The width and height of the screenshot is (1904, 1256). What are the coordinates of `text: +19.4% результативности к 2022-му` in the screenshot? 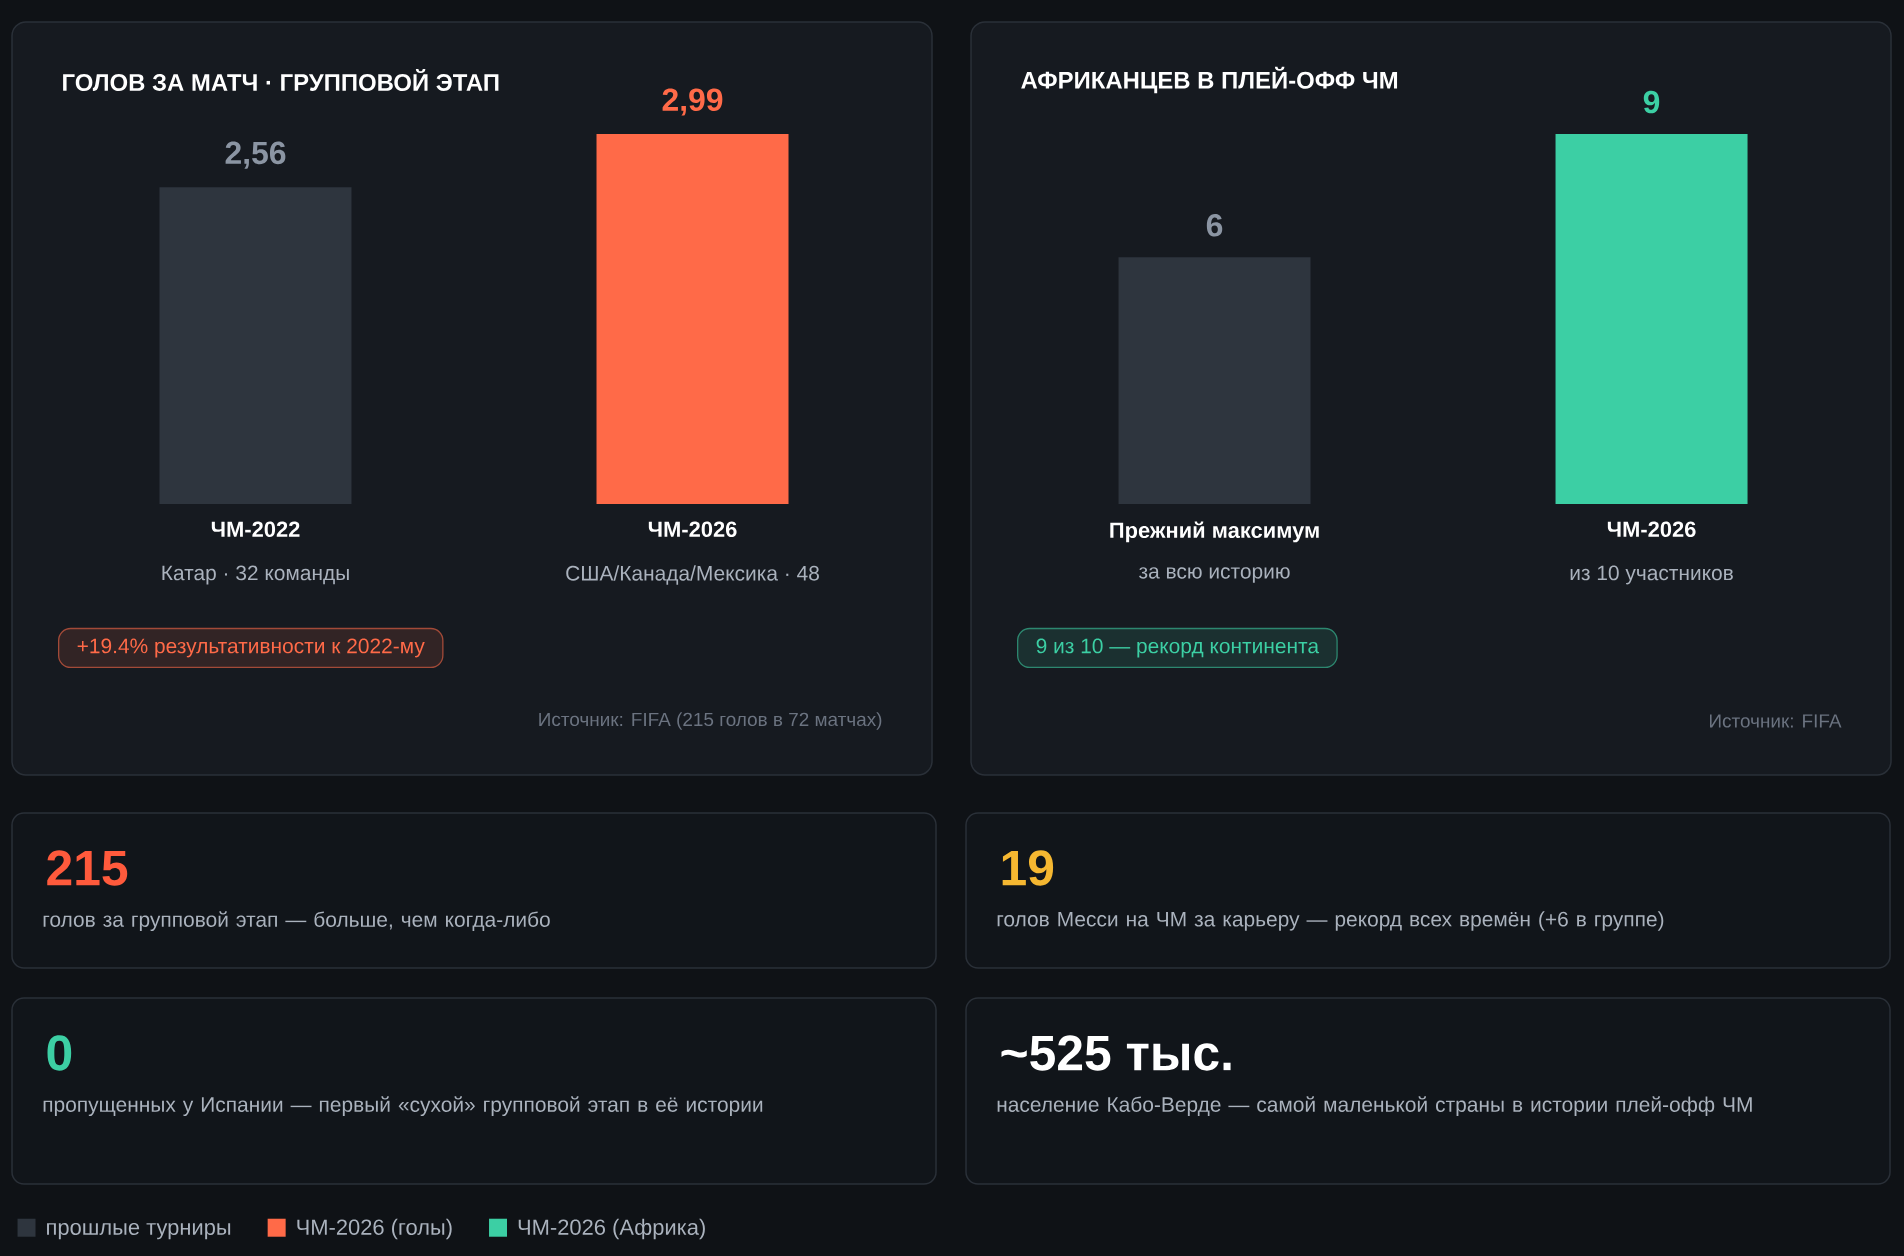 It's located at (251, 648).